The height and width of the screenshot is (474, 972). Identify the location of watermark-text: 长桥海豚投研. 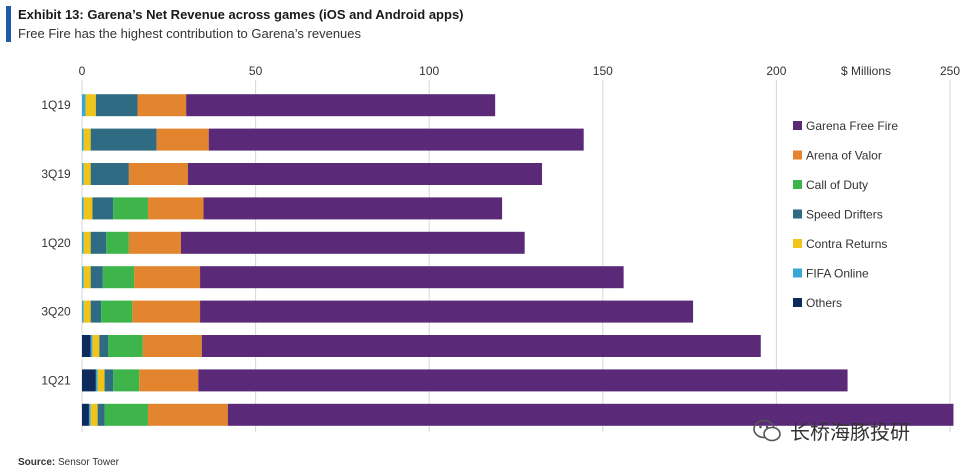
(850, 432).